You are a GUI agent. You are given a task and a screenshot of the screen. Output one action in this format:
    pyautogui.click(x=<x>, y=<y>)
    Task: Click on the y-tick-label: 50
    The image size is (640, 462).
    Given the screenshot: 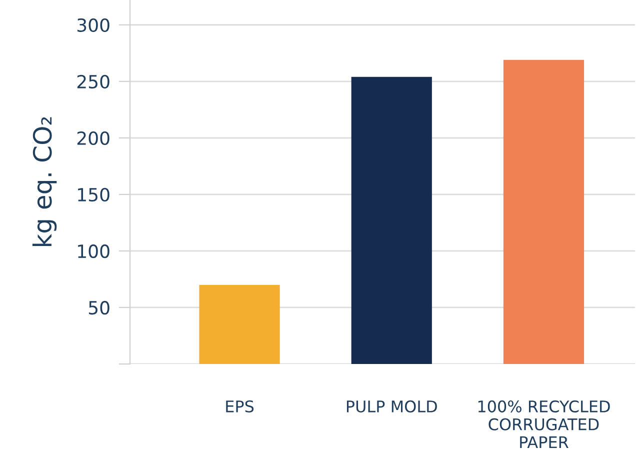 What is the action you would take?
    pyautogui.click(x=99, y=307)
    